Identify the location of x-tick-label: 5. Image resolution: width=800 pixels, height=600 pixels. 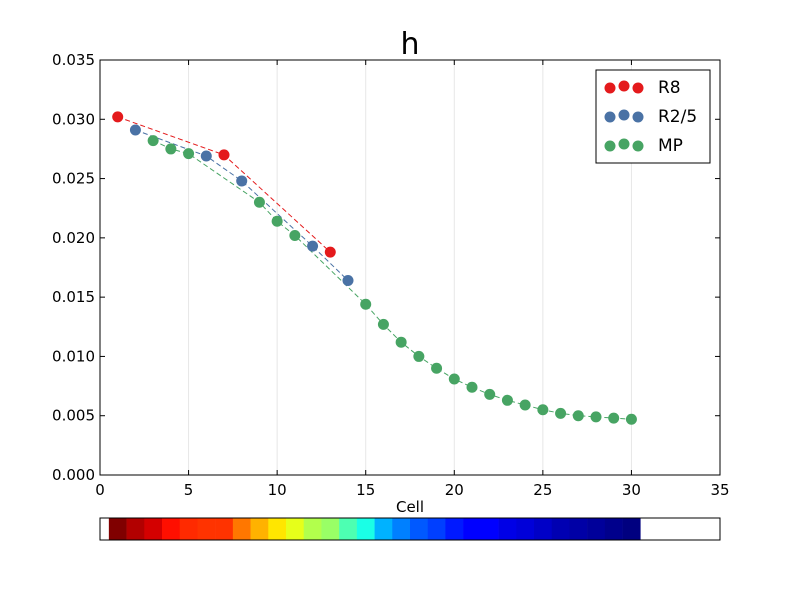
(189, 490).